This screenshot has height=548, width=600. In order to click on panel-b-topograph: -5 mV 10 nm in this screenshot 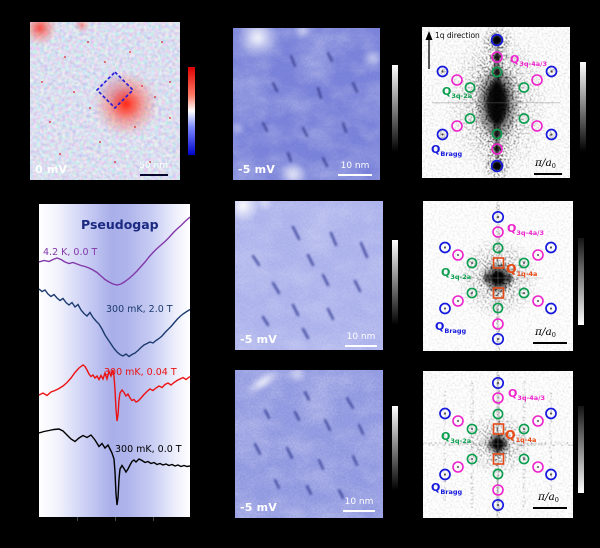, I will do `click(306, 104)`.